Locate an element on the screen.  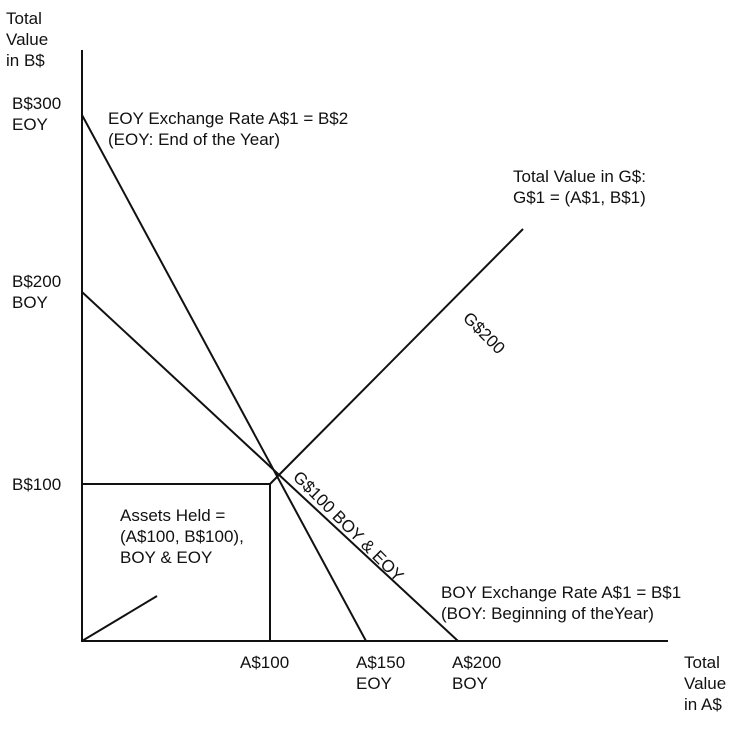
label-line: B$100 is located at coordinates (36, 484).